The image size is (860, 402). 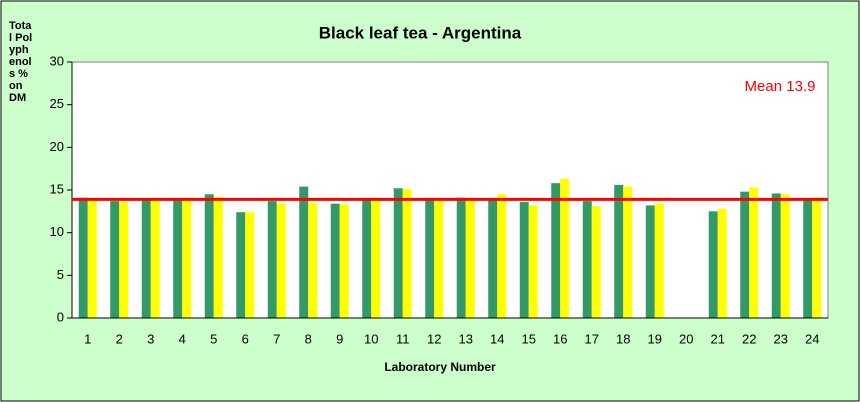 I want to click on x-tick-label: 21, so click(x=718, y=338).